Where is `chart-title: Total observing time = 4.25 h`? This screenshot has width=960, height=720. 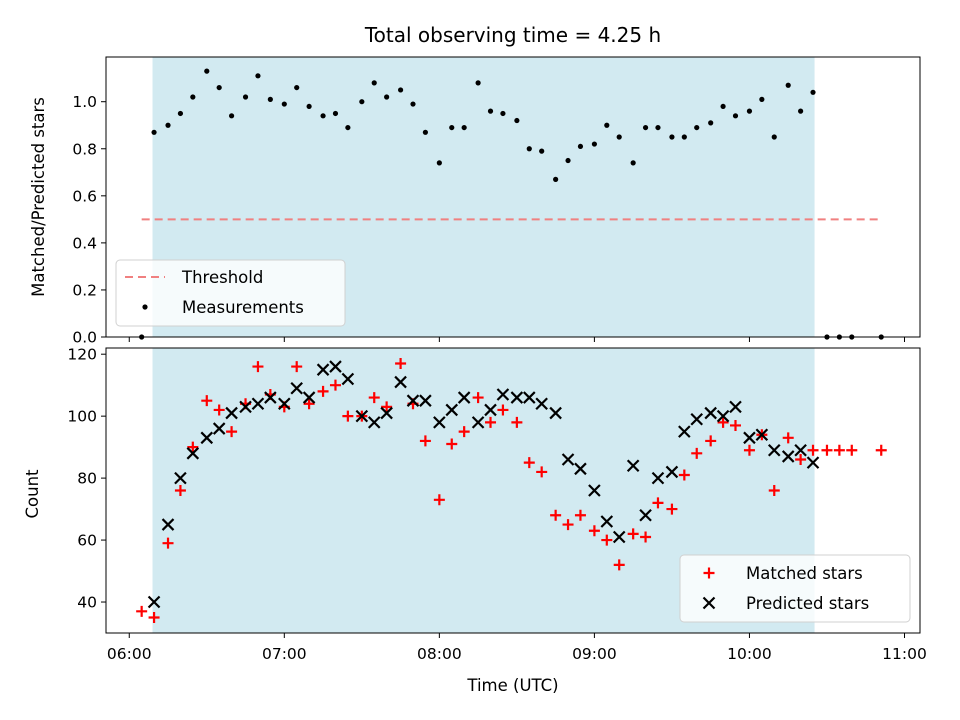 chart-title: Total observing time = 4.25 h is located at coordinates (512, 35).